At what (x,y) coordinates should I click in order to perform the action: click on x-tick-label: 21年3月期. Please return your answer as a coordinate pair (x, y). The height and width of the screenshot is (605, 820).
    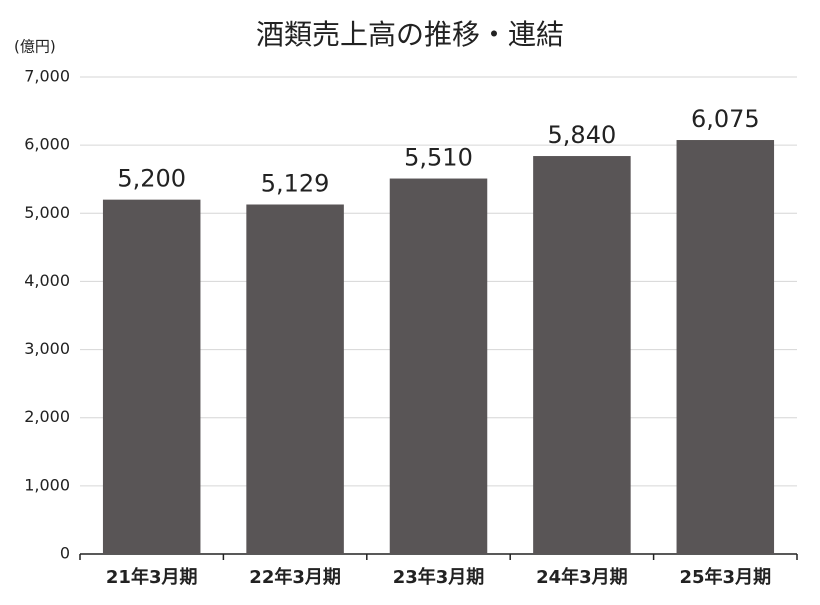
    Looking at the image, I should click on (152, 577).